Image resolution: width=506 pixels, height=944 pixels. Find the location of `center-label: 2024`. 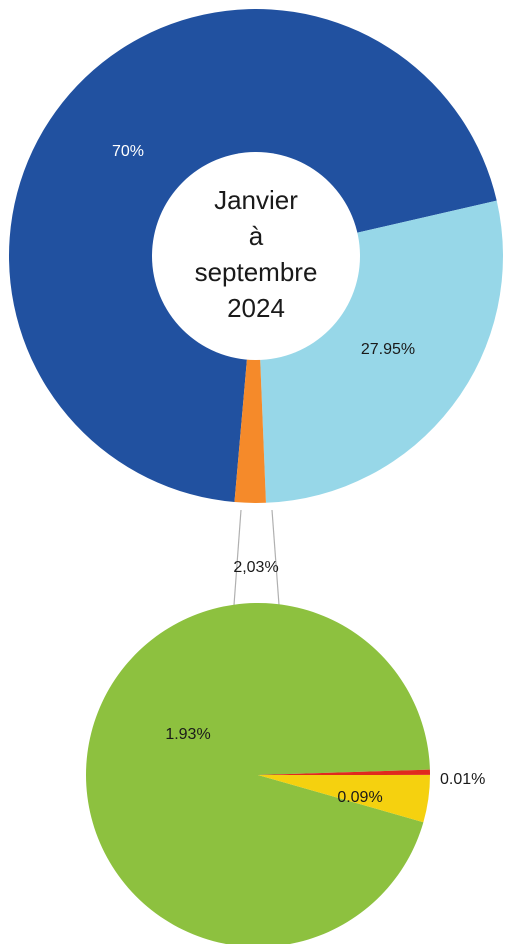

center-label: 2024 is located at coordinates (256, 308).